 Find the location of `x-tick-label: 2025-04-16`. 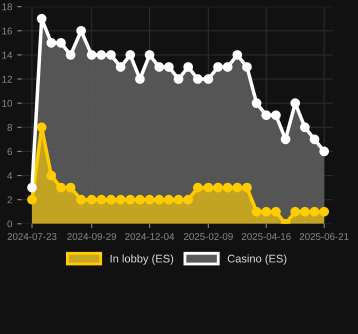

x-tick-label: 2025-04-16 is located at coordinates (266, 236).